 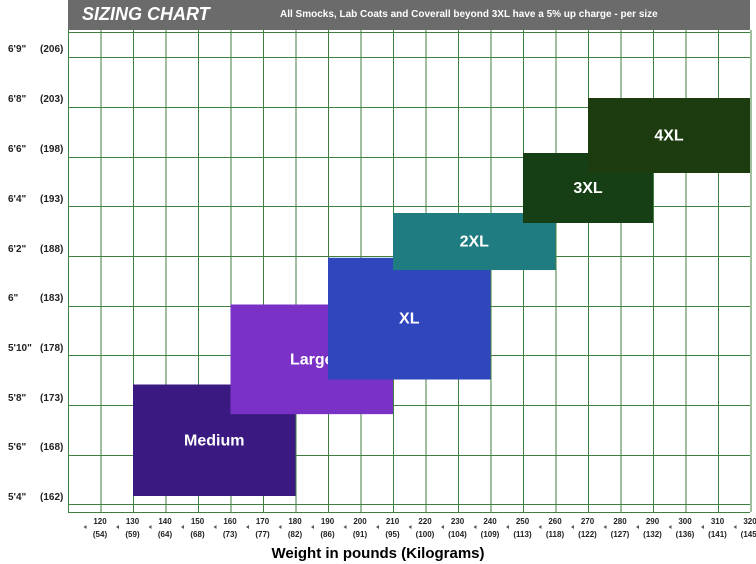 I want to click on y-tick-cm: (178), so click(x=51, y=348).